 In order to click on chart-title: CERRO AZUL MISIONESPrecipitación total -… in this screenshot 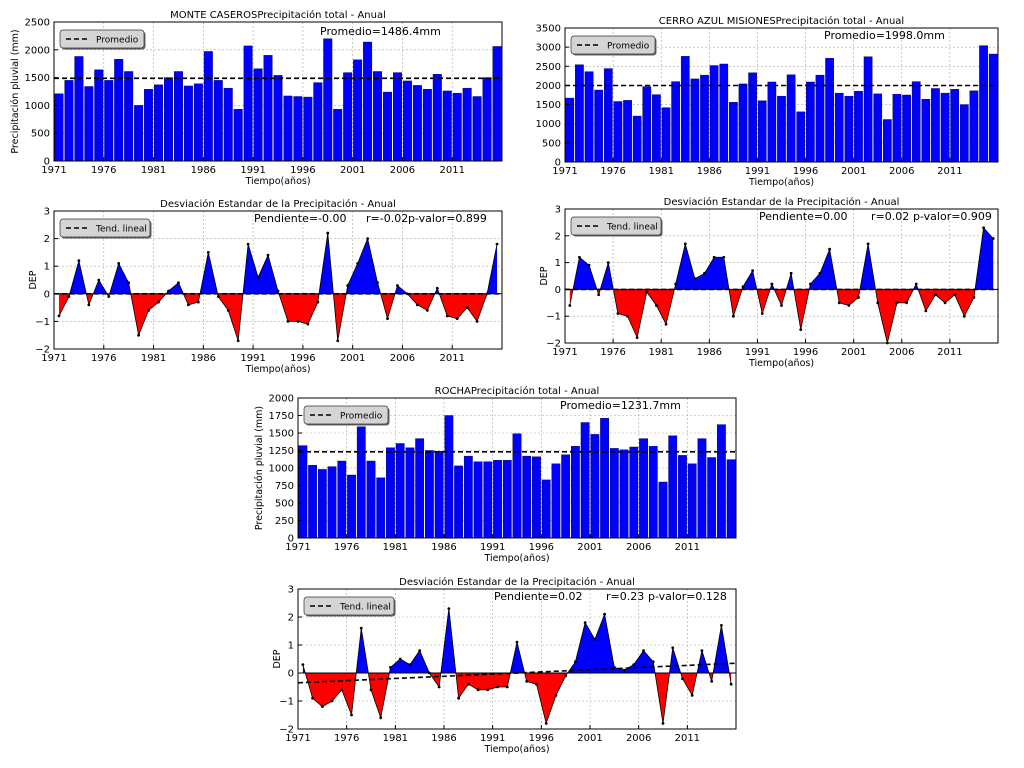, I will do `click(781, 21)`.